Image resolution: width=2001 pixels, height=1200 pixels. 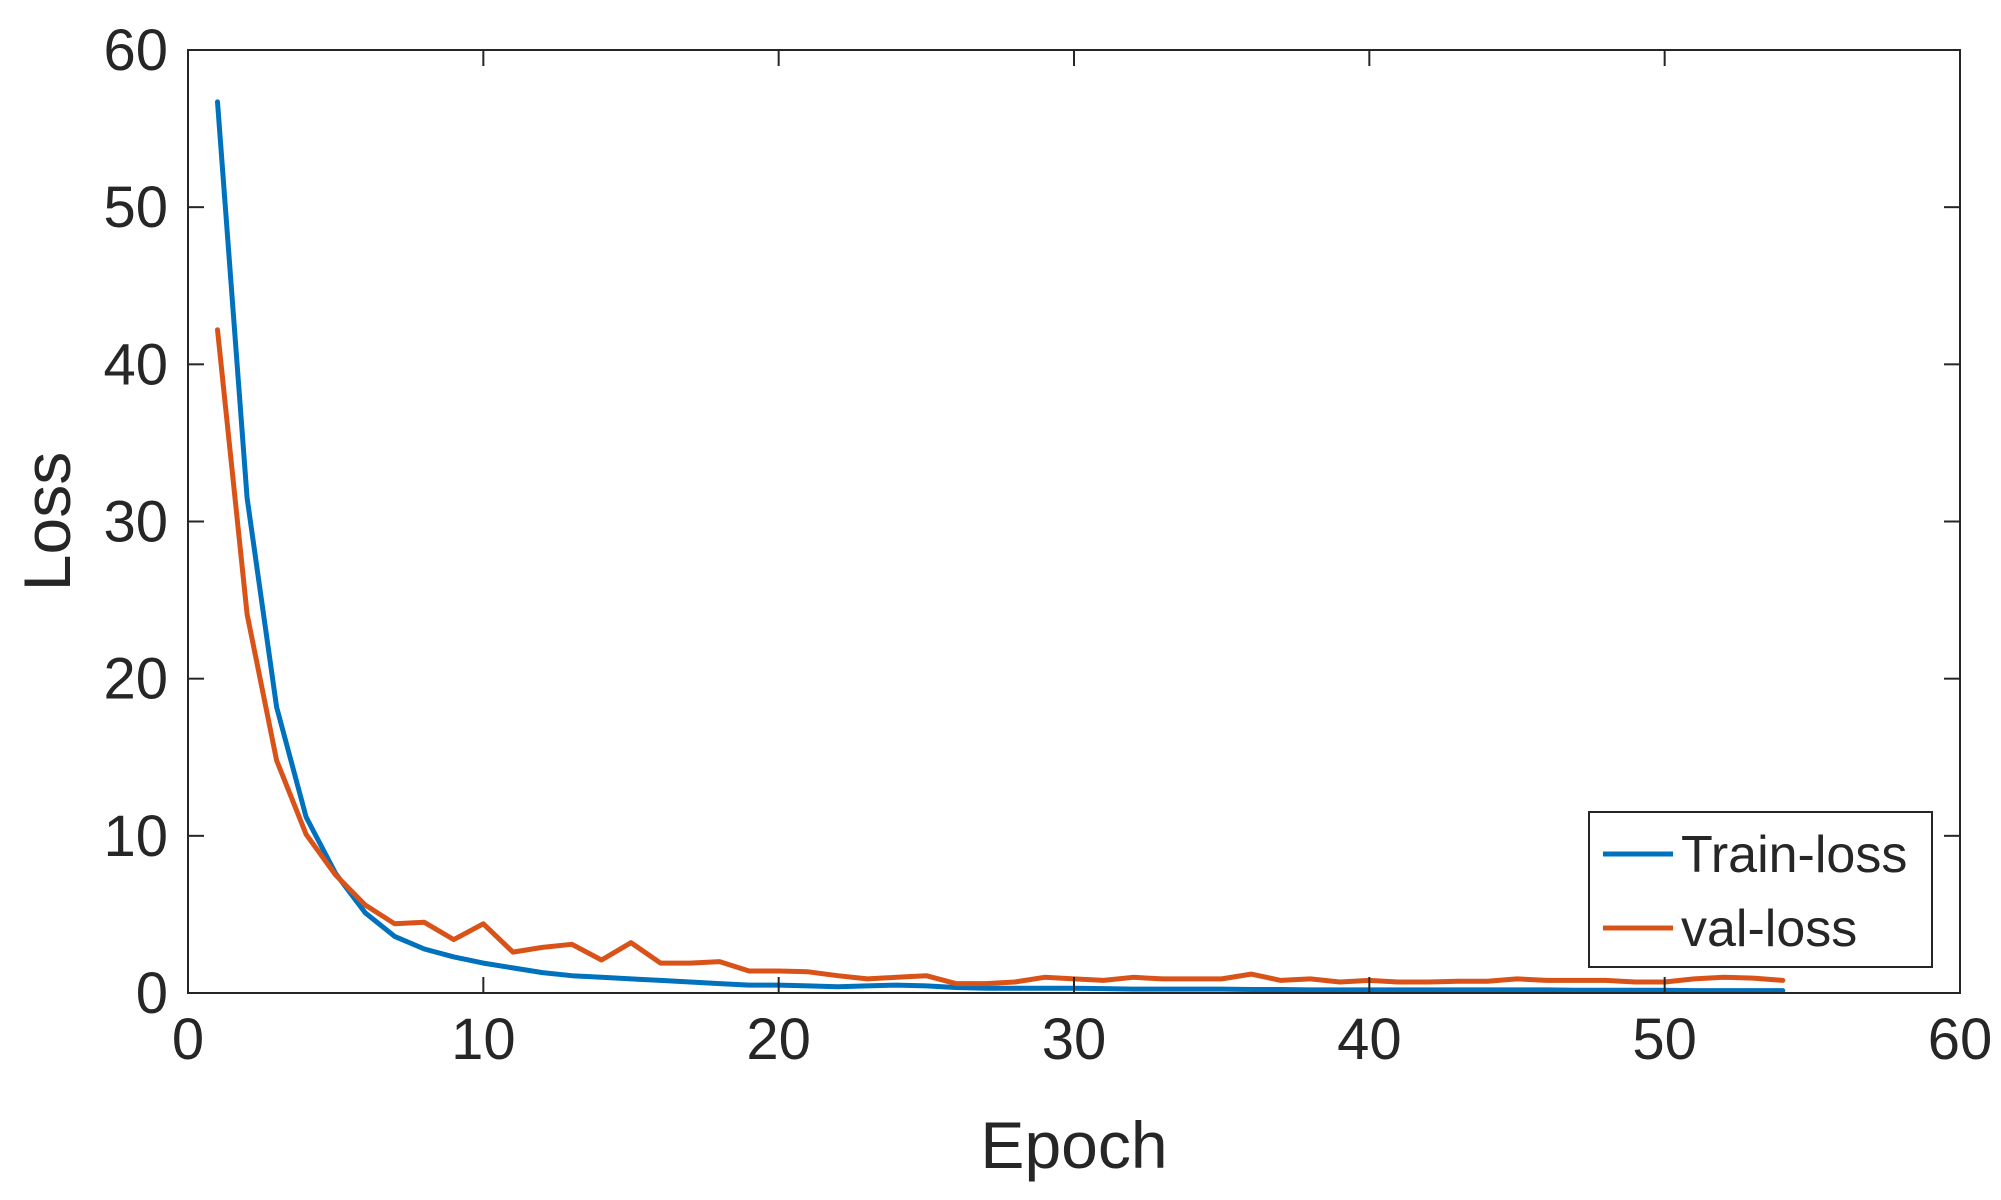 What do you see at coordinates (1794, 855) in the screenshot?
I see `legend-label: Train-loss` at bounding box center [1794, 855].